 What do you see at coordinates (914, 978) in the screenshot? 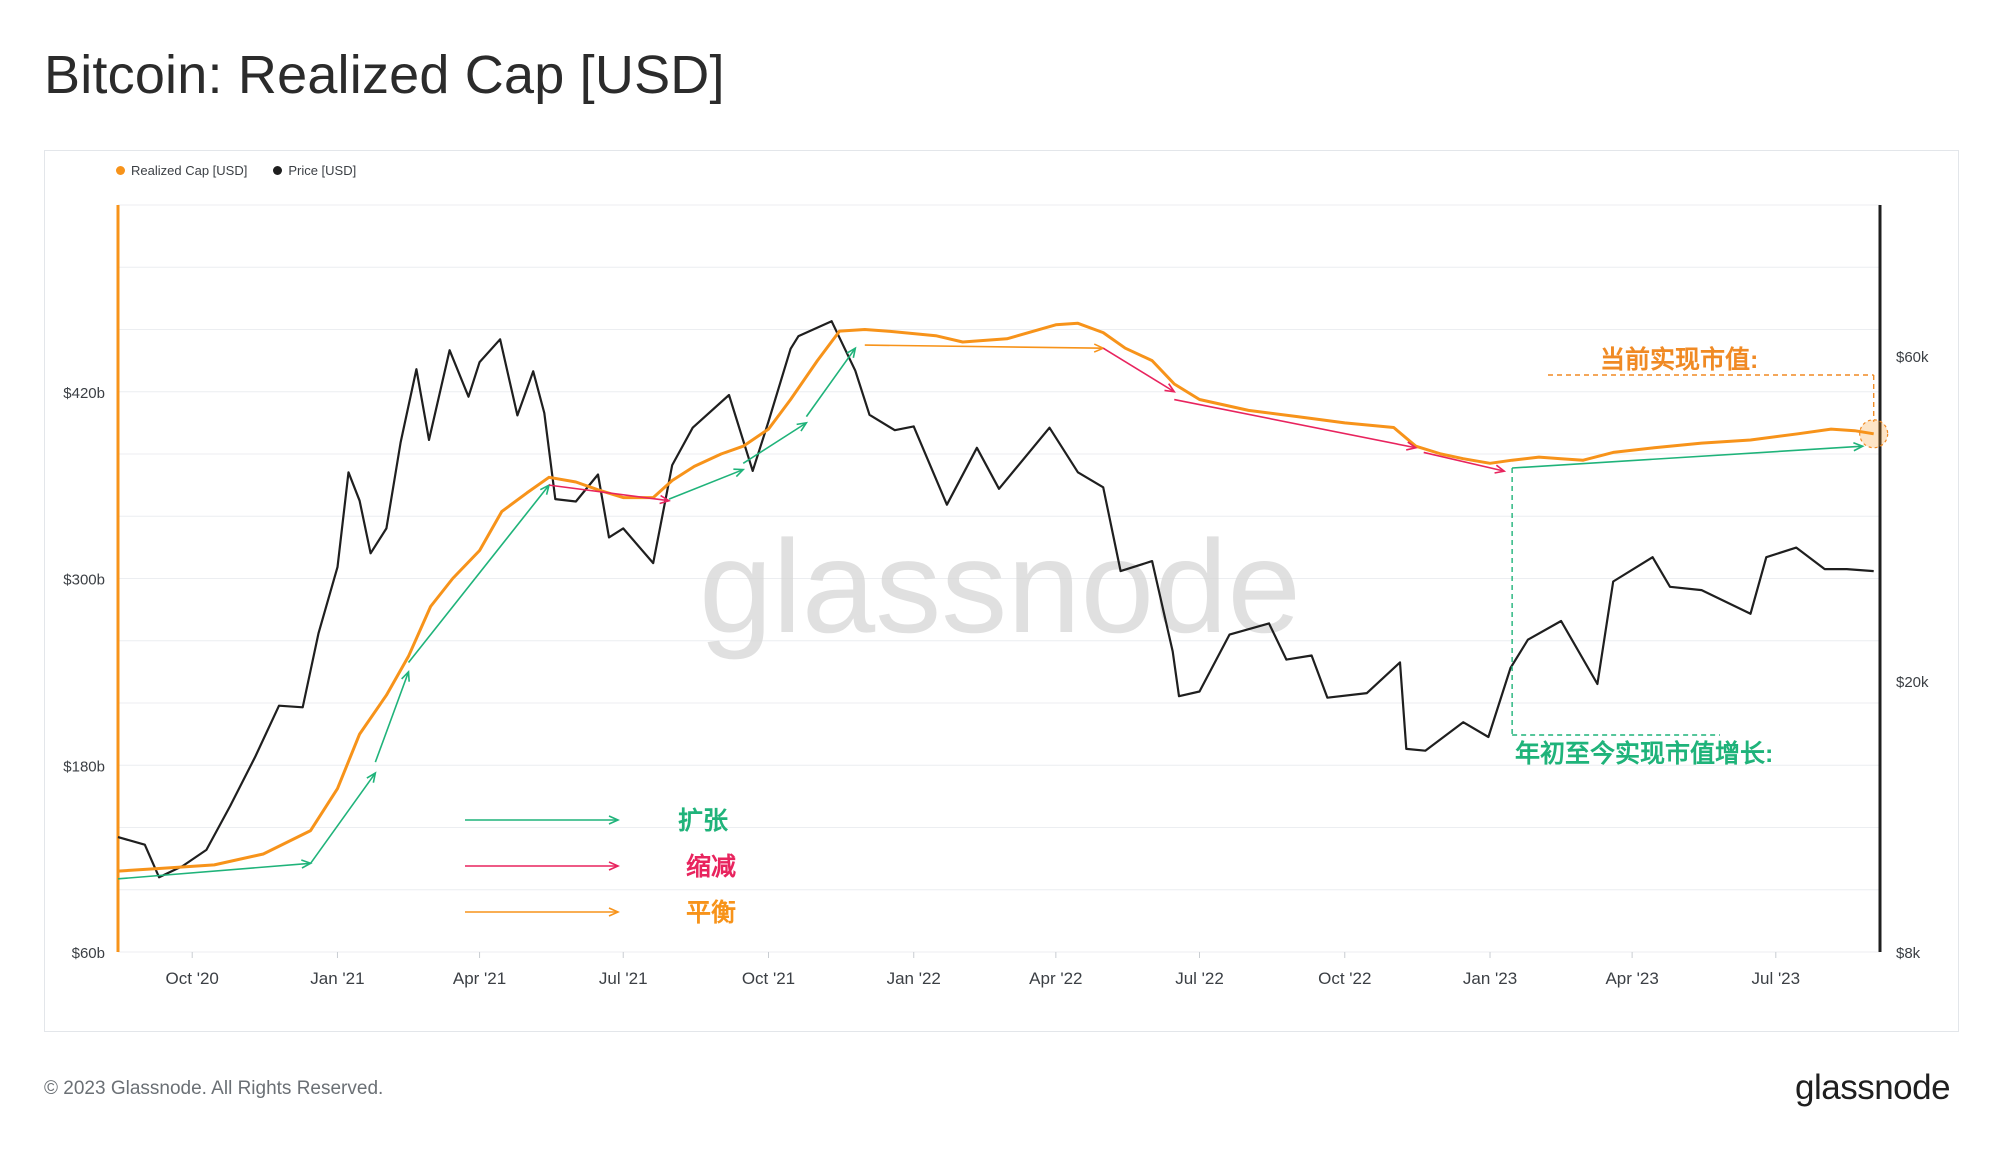
I see `x-tick-label: Jan '22` at bounding box center [914, 978].